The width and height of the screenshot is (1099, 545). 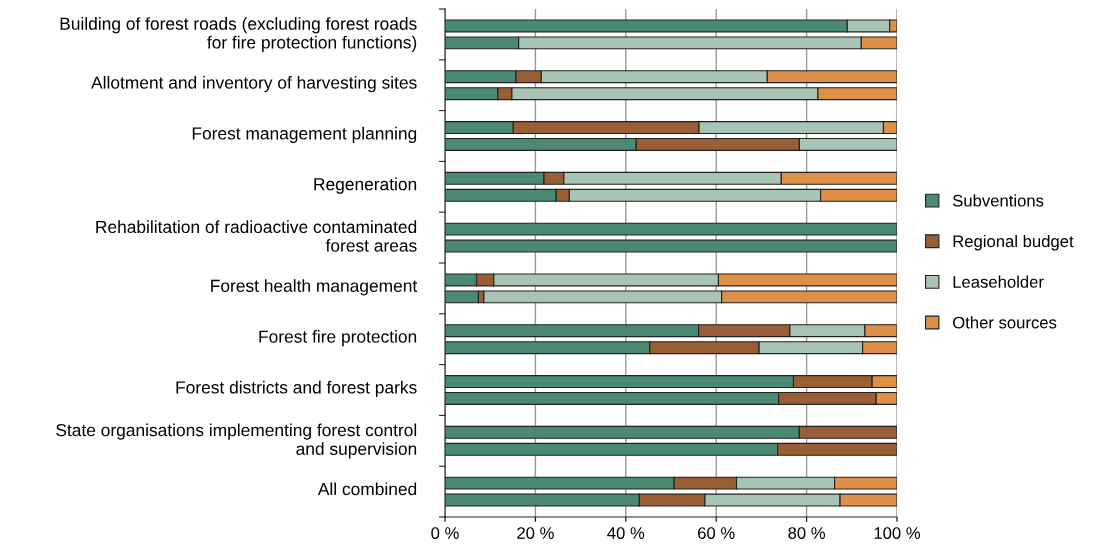 What do you see at coordinates (314, 287) in the screenshot?
I see `y-tick-label: Forest health management` at bounding box center [314, 287].